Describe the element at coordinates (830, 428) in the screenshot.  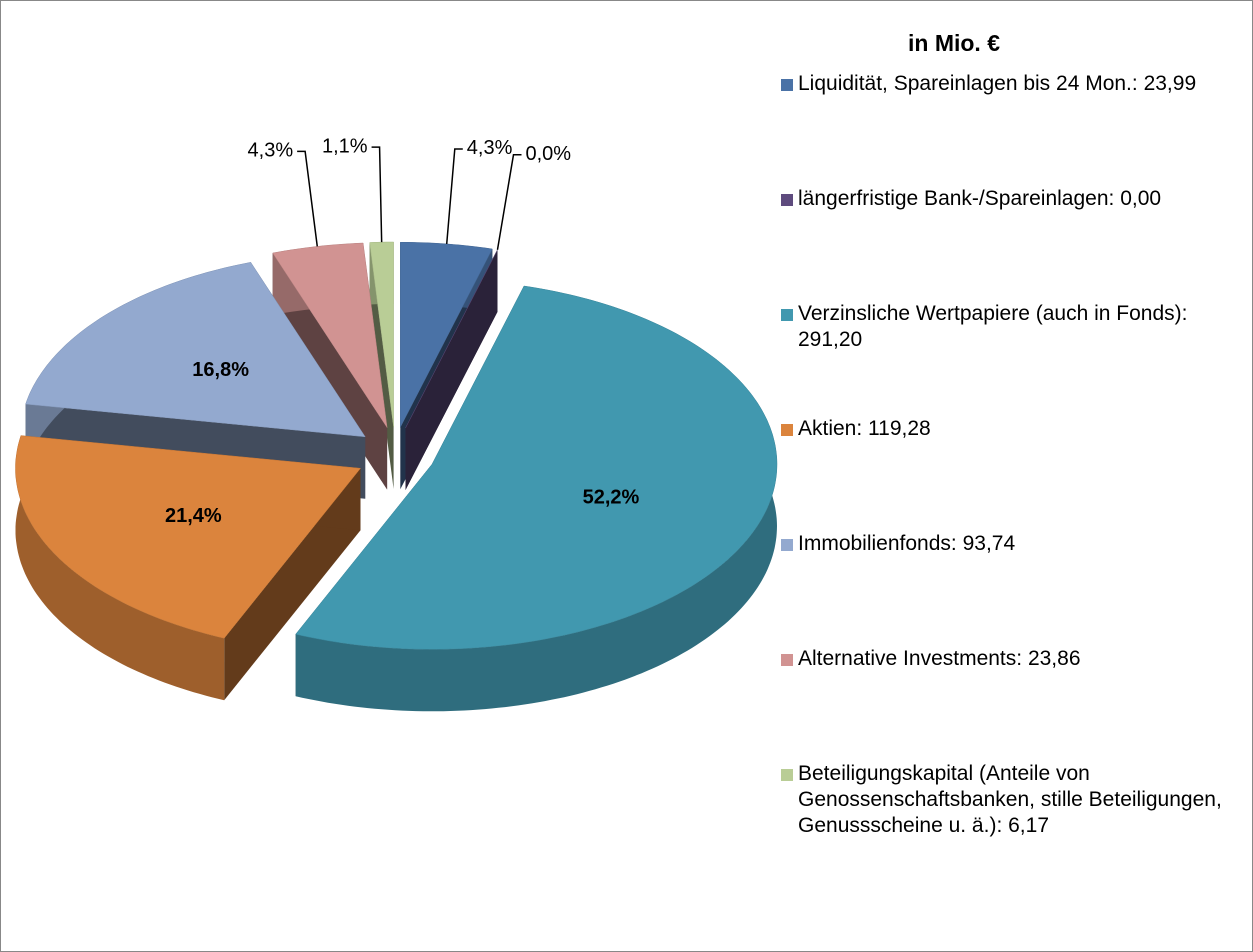
I see `legend-label: Aktien:` at that location.